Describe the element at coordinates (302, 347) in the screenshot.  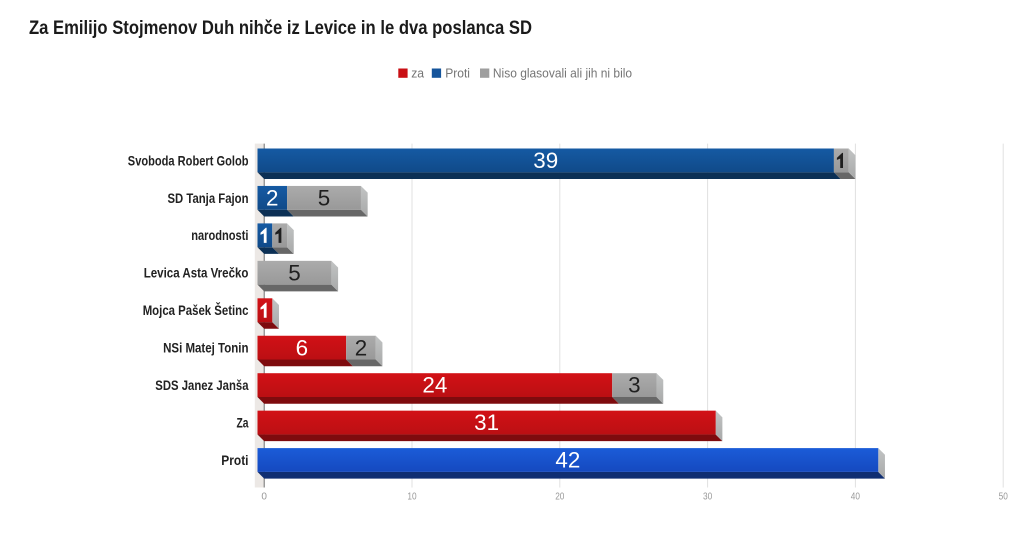
I see `svg-text: 6` at that location.